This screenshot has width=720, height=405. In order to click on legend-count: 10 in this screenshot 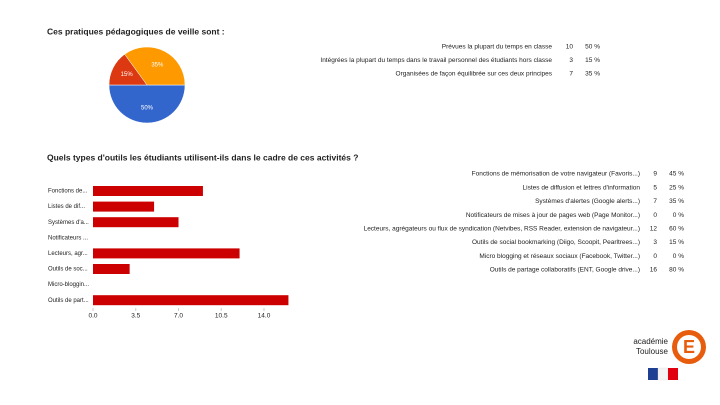, I will do `click(570, 47)`.